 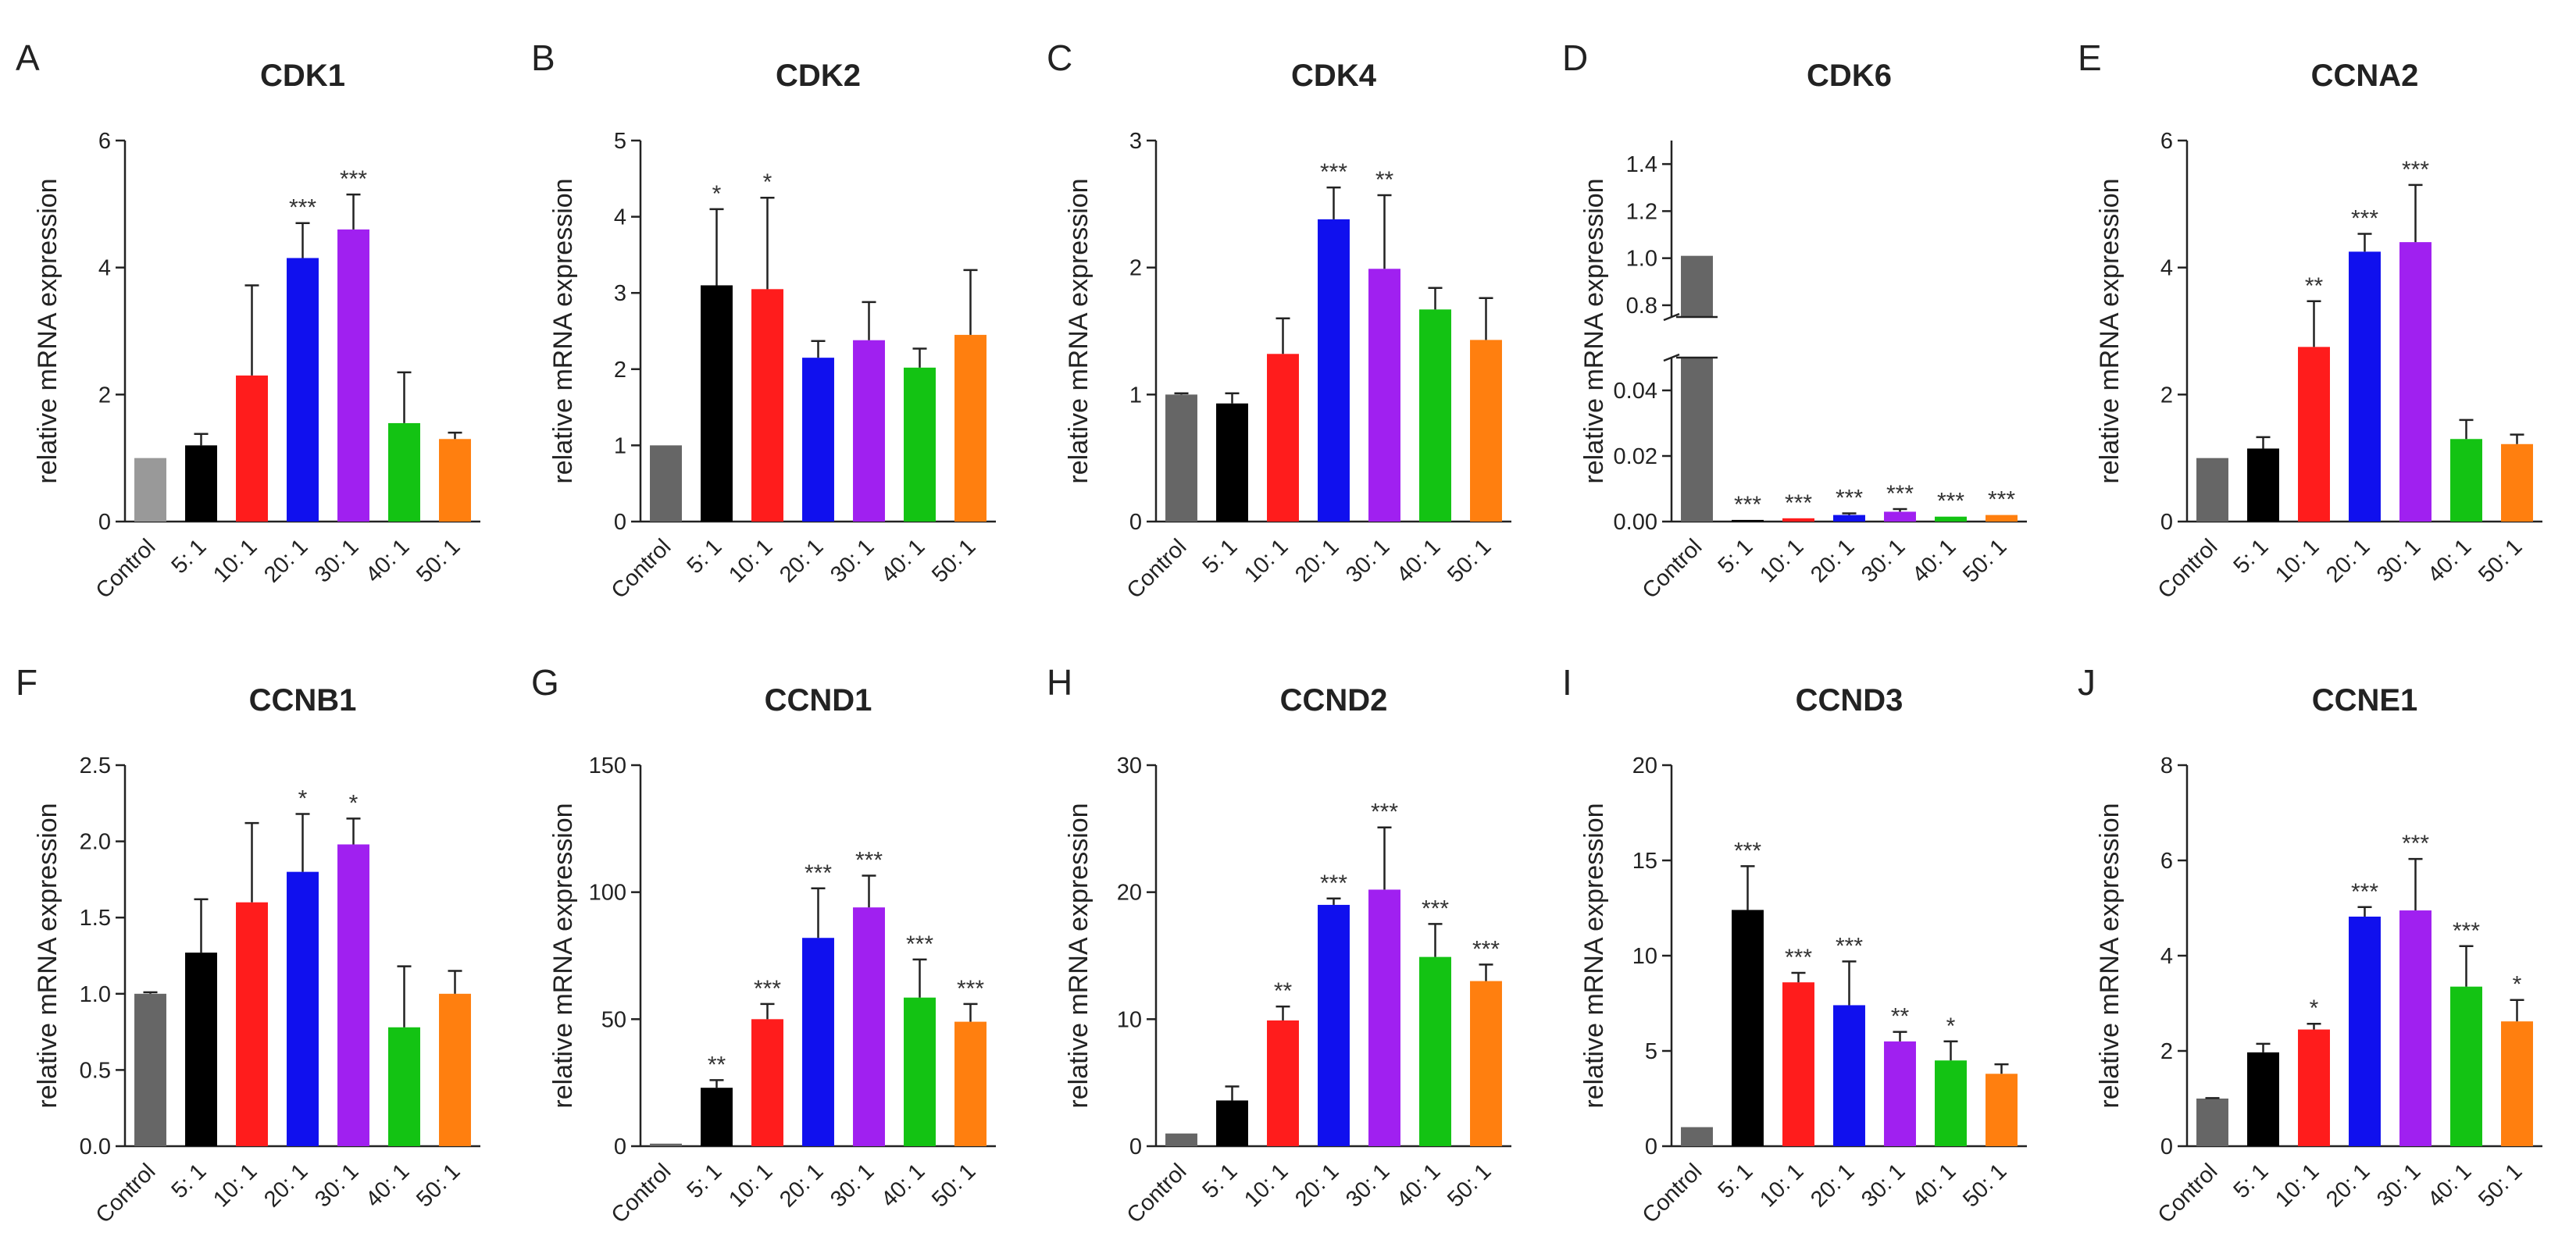 What do you see at coordinates (543, 57) in the screenshot?
I see `panel-letter: B` at bounding box center [543, 57].